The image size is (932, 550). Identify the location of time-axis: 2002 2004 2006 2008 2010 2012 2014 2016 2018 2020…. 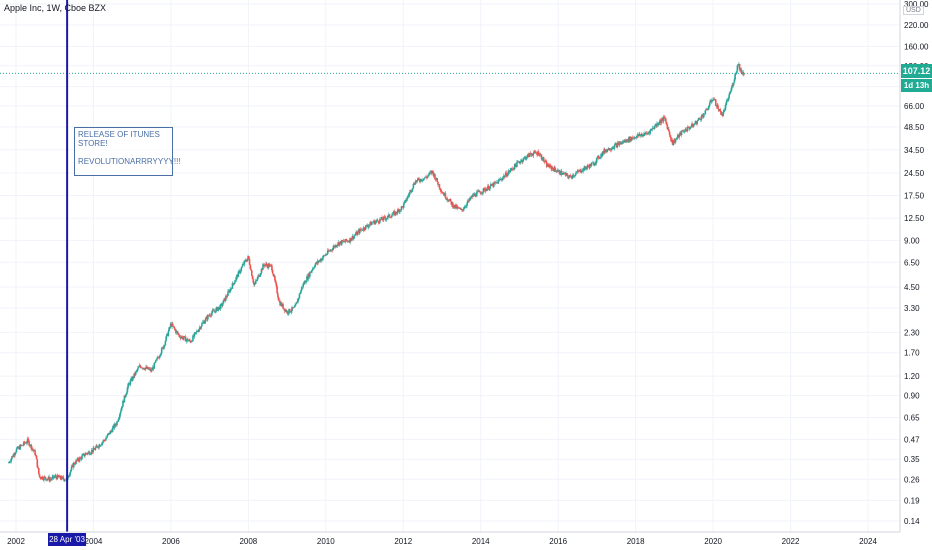
(442, 541).